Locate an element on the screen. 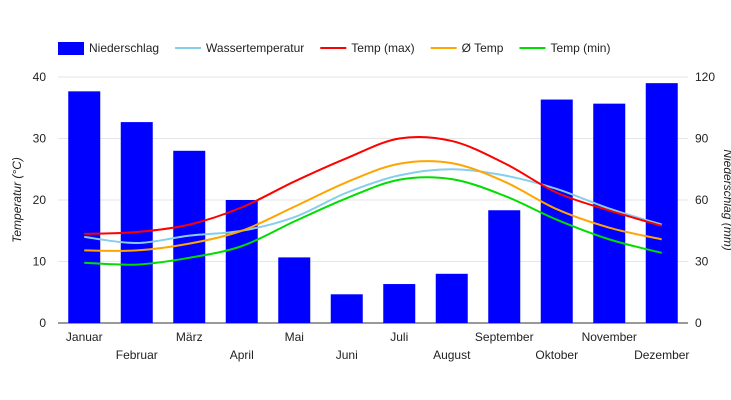 This screenshot has width=731, height=400. legend-label: Temp (min) is located at coordinates (580, 48).